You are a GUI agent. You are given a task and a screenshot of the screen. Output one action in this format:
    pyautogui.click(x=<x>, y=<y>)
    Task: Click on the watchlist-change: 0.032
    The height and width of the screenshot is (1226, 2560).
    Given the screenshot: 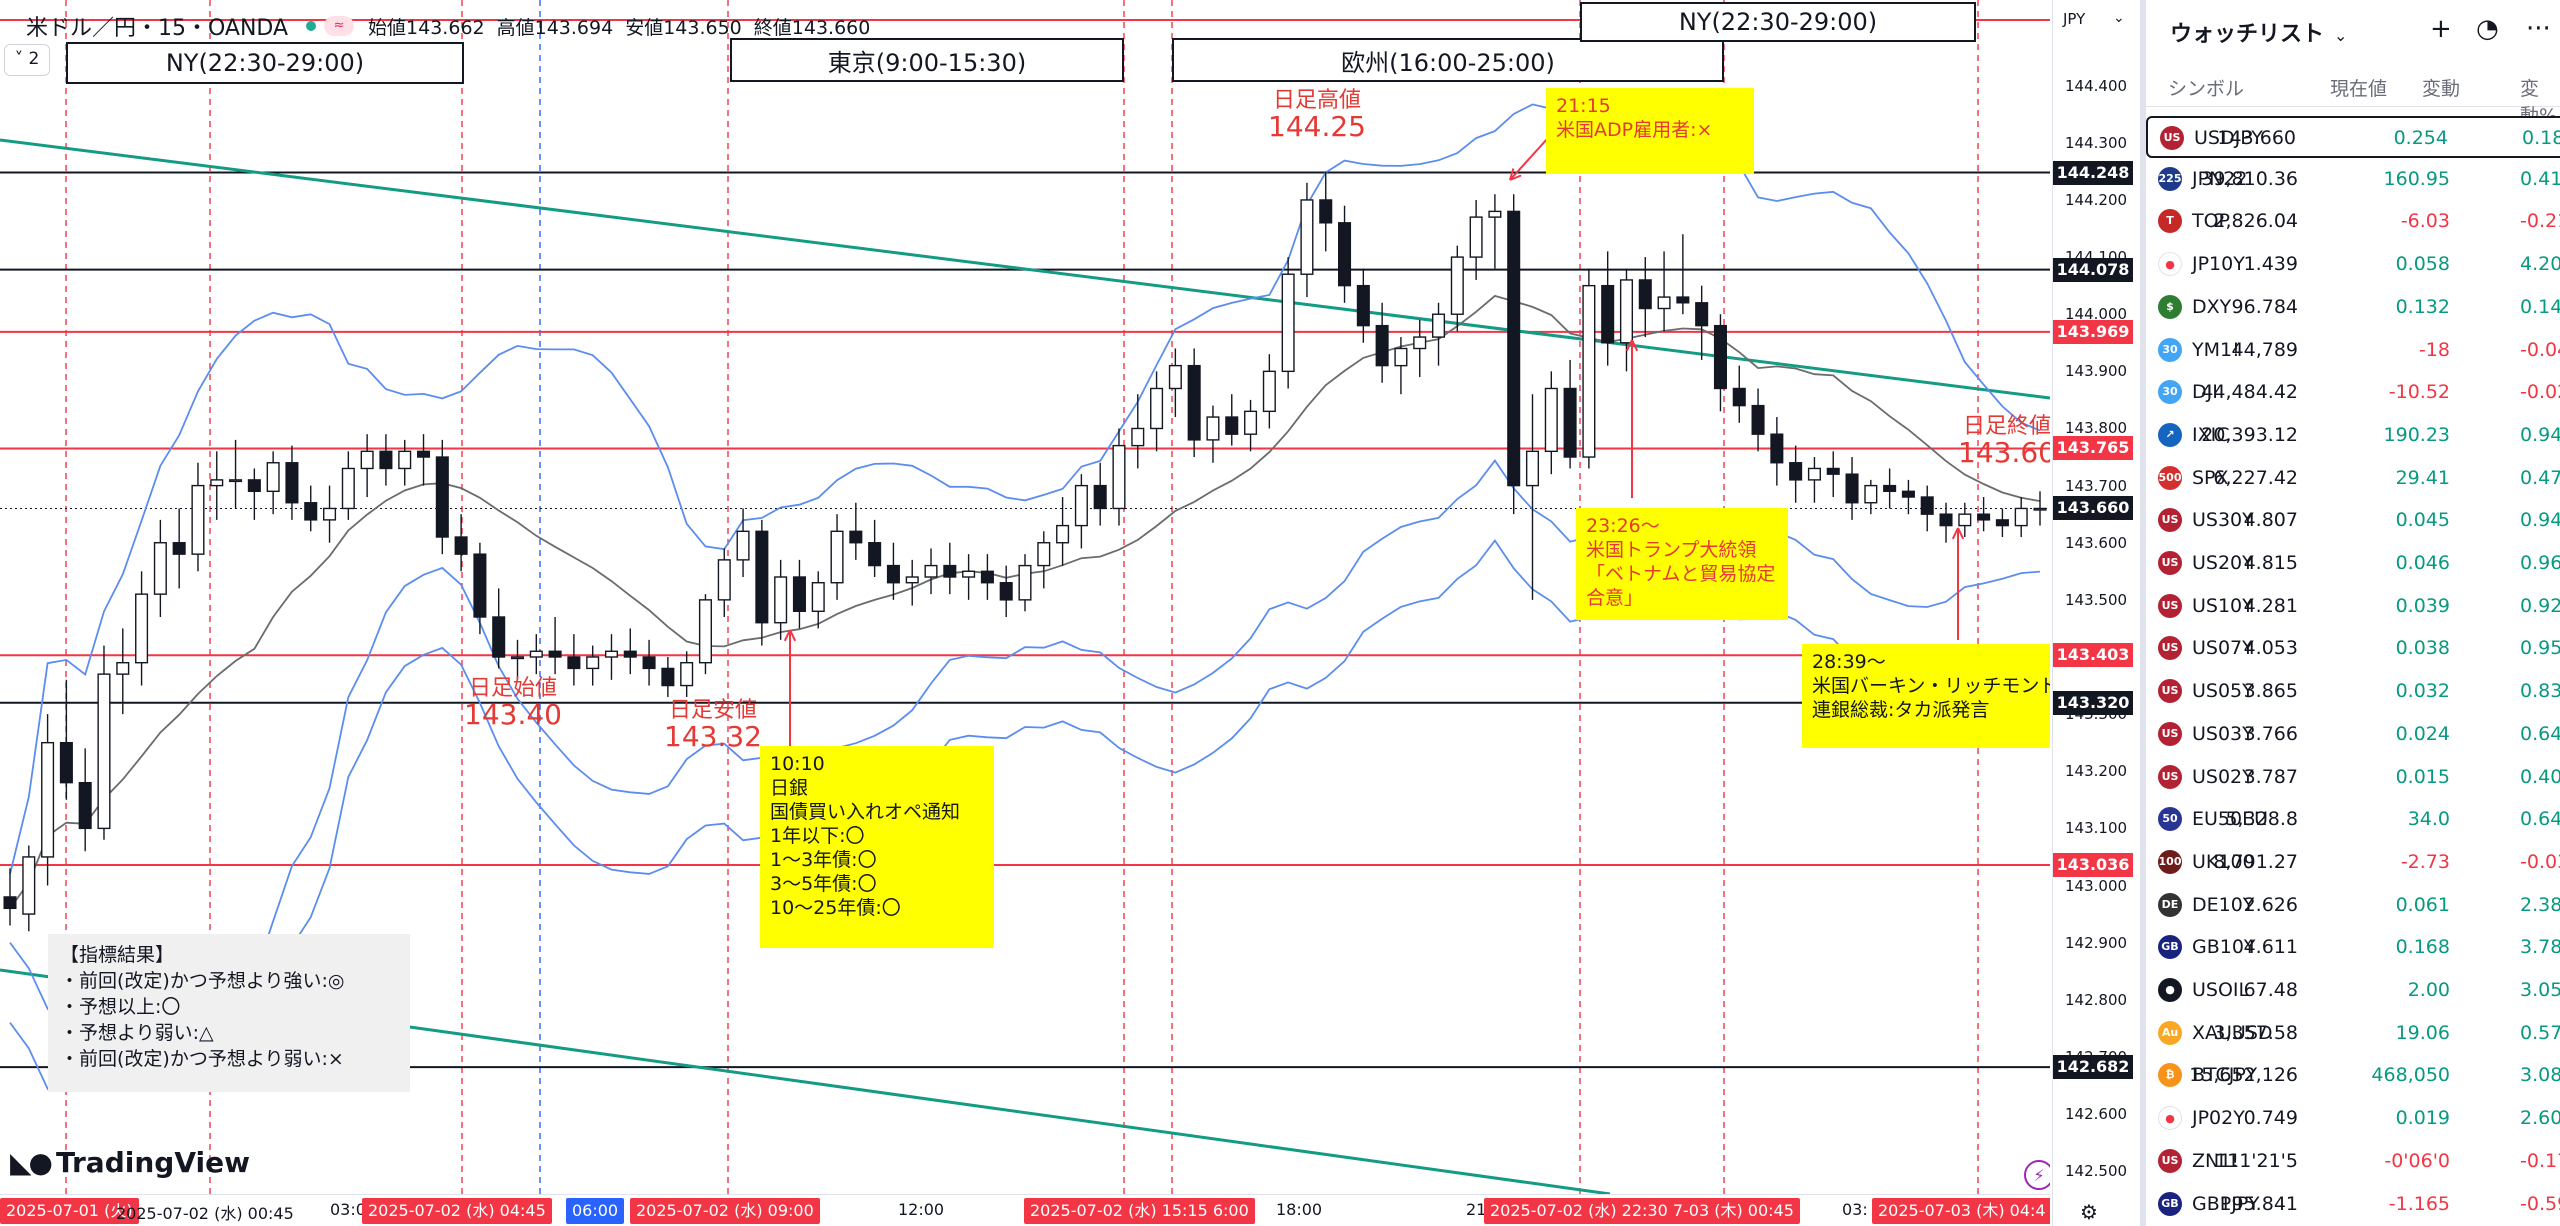 What is the action you would take?
    pyautogui.click(x=2422, y=691)
    